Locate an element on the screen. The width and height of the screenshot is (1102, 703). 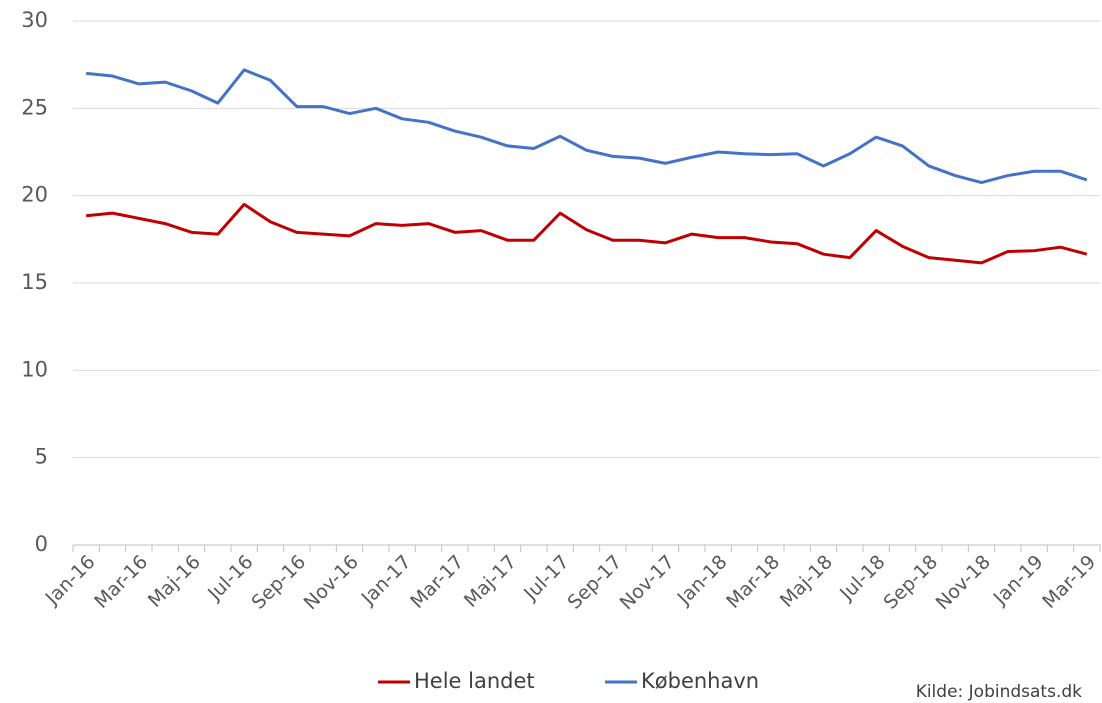
y-tick-label: 30 is located at coordinates (34, 20).